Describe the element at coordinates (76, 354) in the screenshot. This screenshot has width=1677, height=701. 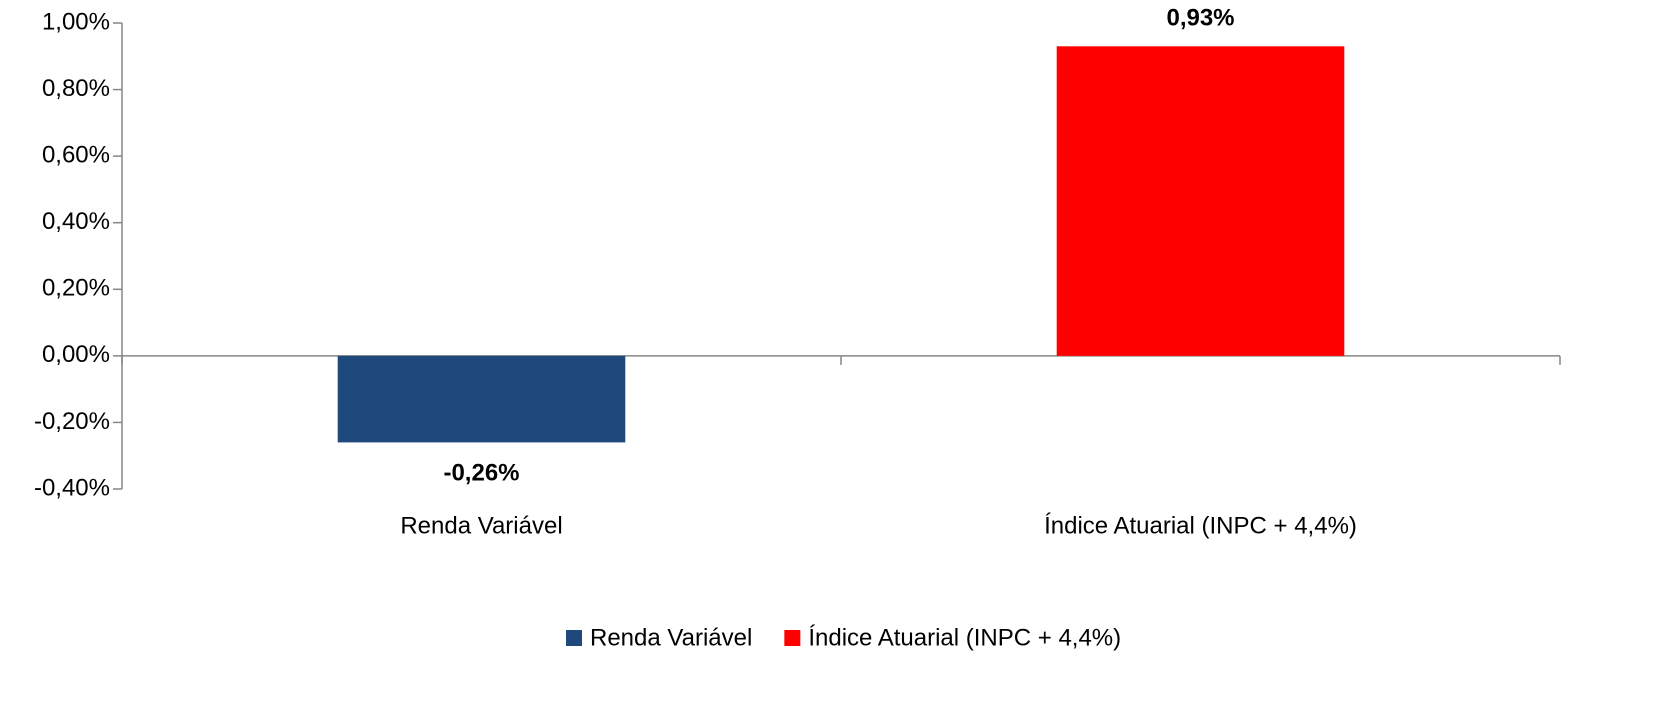
I see `y-tick-label: 0,00%` at that location.